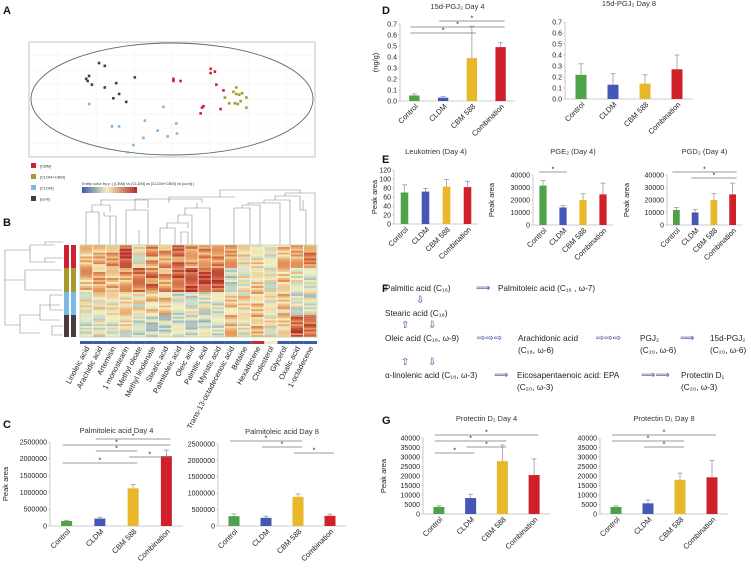 Image resolution: width=751 pixels, height=568 pixels. Describe the element at coordinates (45, 526) in the screenshot. I see `y-tick-label: 0` at that location.